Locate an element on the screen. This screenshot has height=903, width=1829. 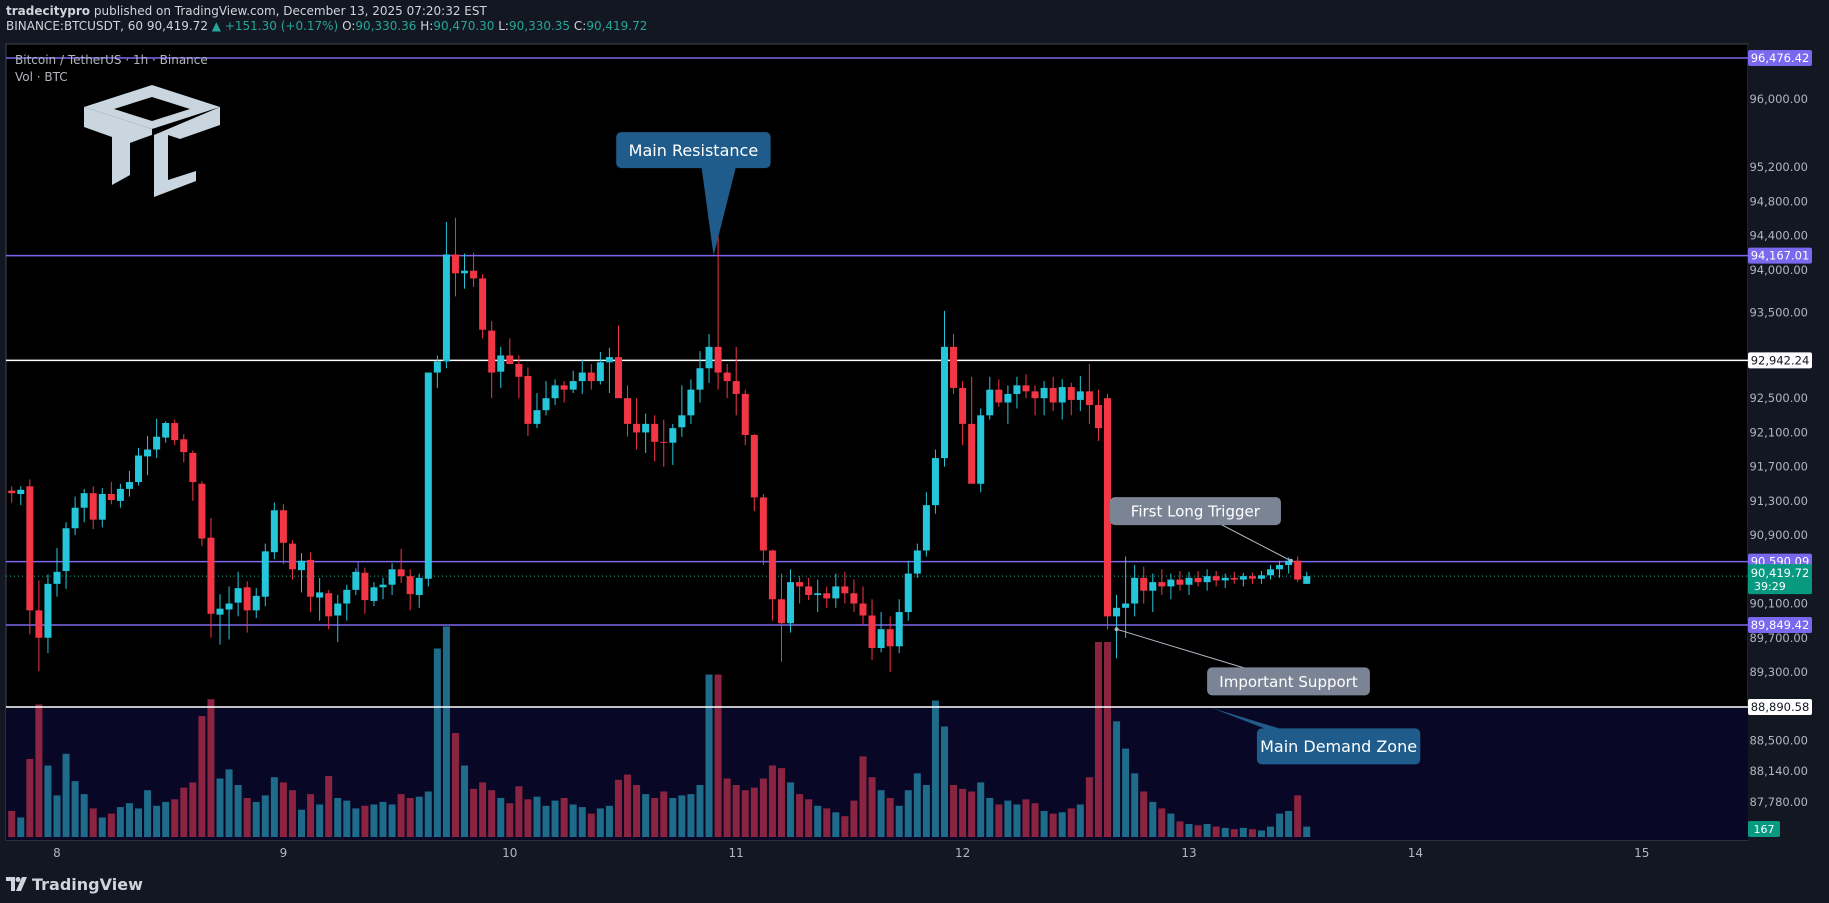
callout-annotation: Main Demand Zone is located at coordinates (1316, 736).